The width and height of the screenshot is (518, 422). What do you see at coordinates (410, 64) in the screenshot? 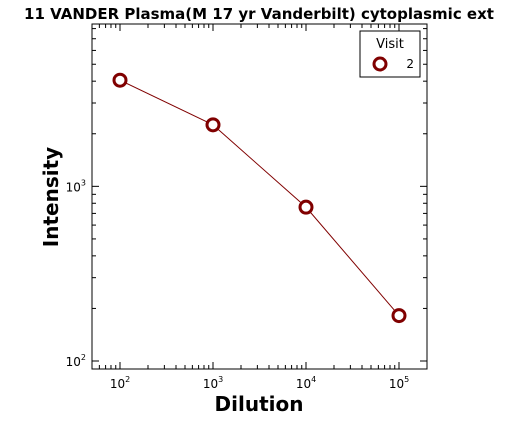
I see `legend-label-series-2: 2` at bounding box center [410, 64].